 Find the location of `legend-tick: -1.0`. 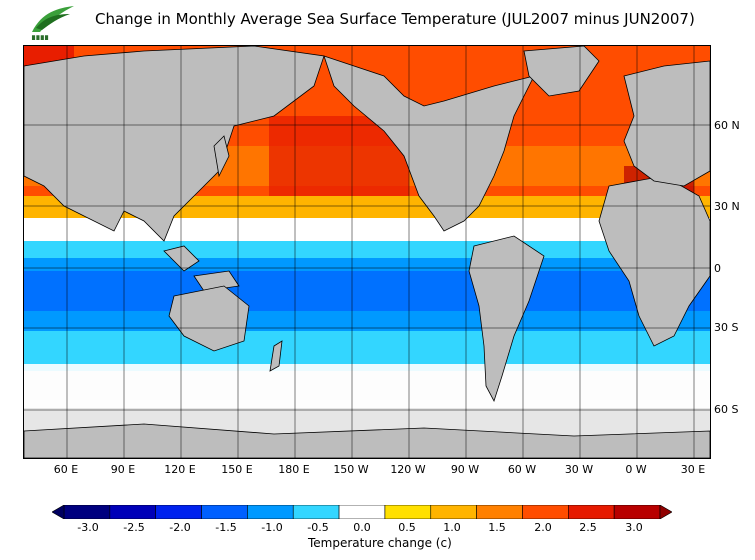

legend-tick: -1.0 is located at coordinates (272, 527).